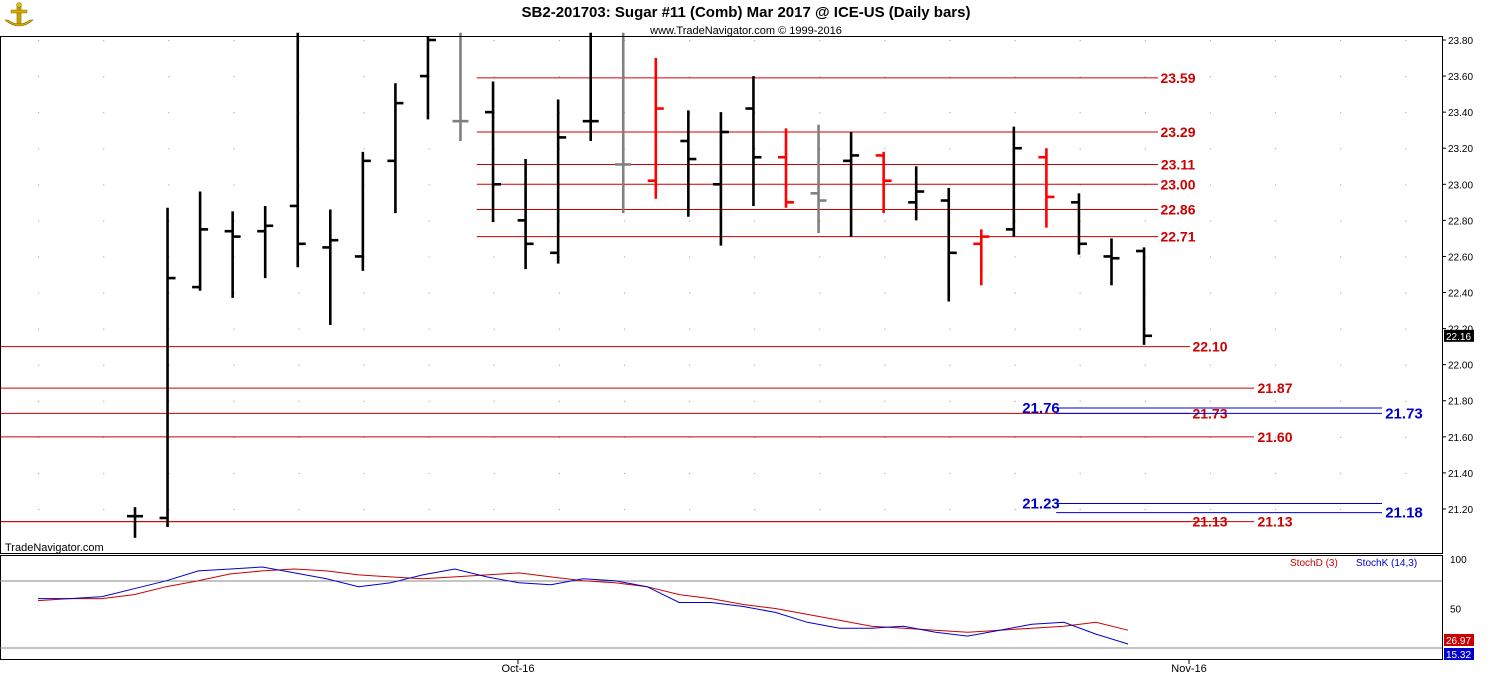  I want to click on y-tick-label: 22.60, so click(1460, 257).